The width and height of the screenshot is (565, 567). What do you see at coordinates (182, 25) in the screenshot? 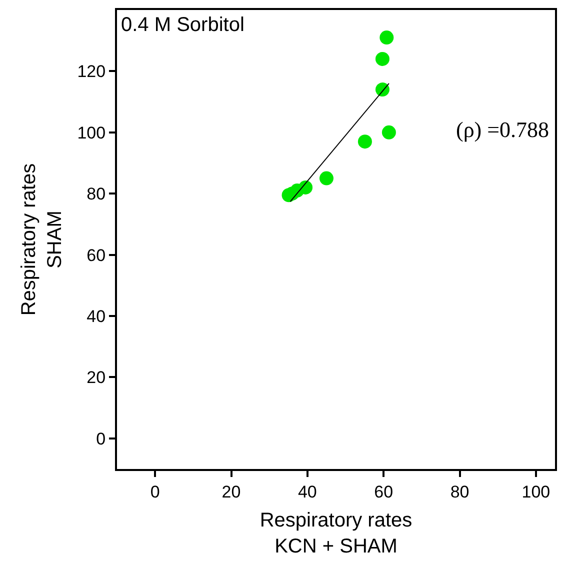
I see `annotation: 0.4 M Sorbitol` at bounding box center [182, 25].